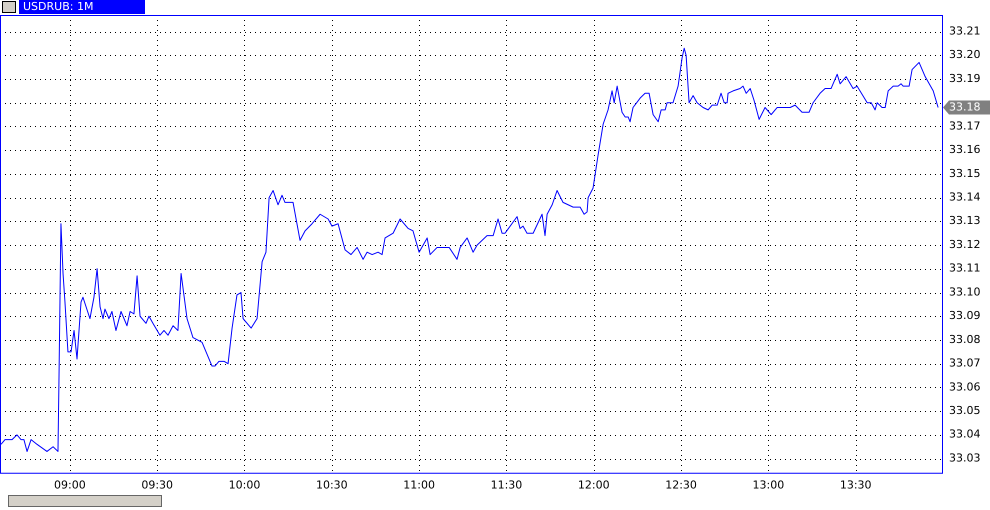  Describe the element at coordinates (964, 221) in the screenshot. I see `y-tick-label: 33.13` at that location.